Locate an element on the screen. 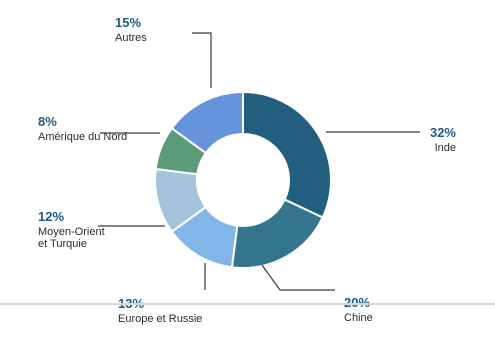  category-label-autres: Autres is located at coordinates (131, 38).